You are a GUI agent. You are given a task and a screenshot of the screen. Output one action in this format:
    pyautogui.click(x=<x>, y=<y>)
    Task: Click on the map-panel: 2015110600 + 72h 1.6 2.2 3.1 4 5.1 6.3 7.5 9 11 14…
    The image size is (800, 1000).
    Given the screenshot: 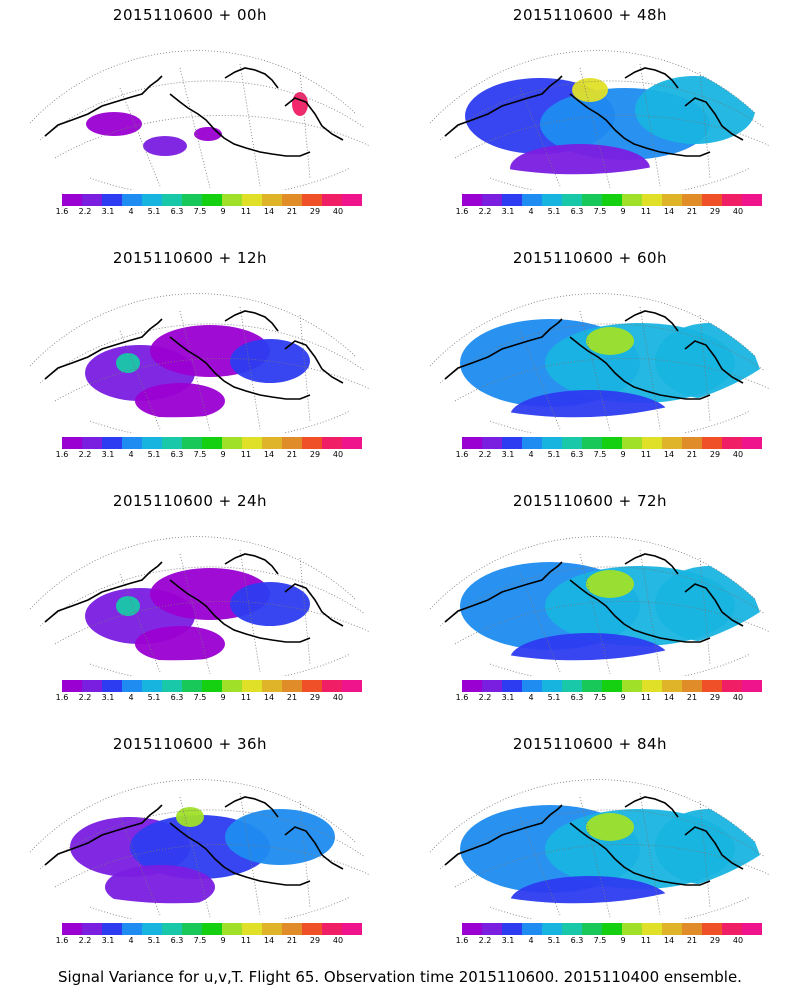 What is the action you would take?
    pyautogui.click(x=600, y=607)
    